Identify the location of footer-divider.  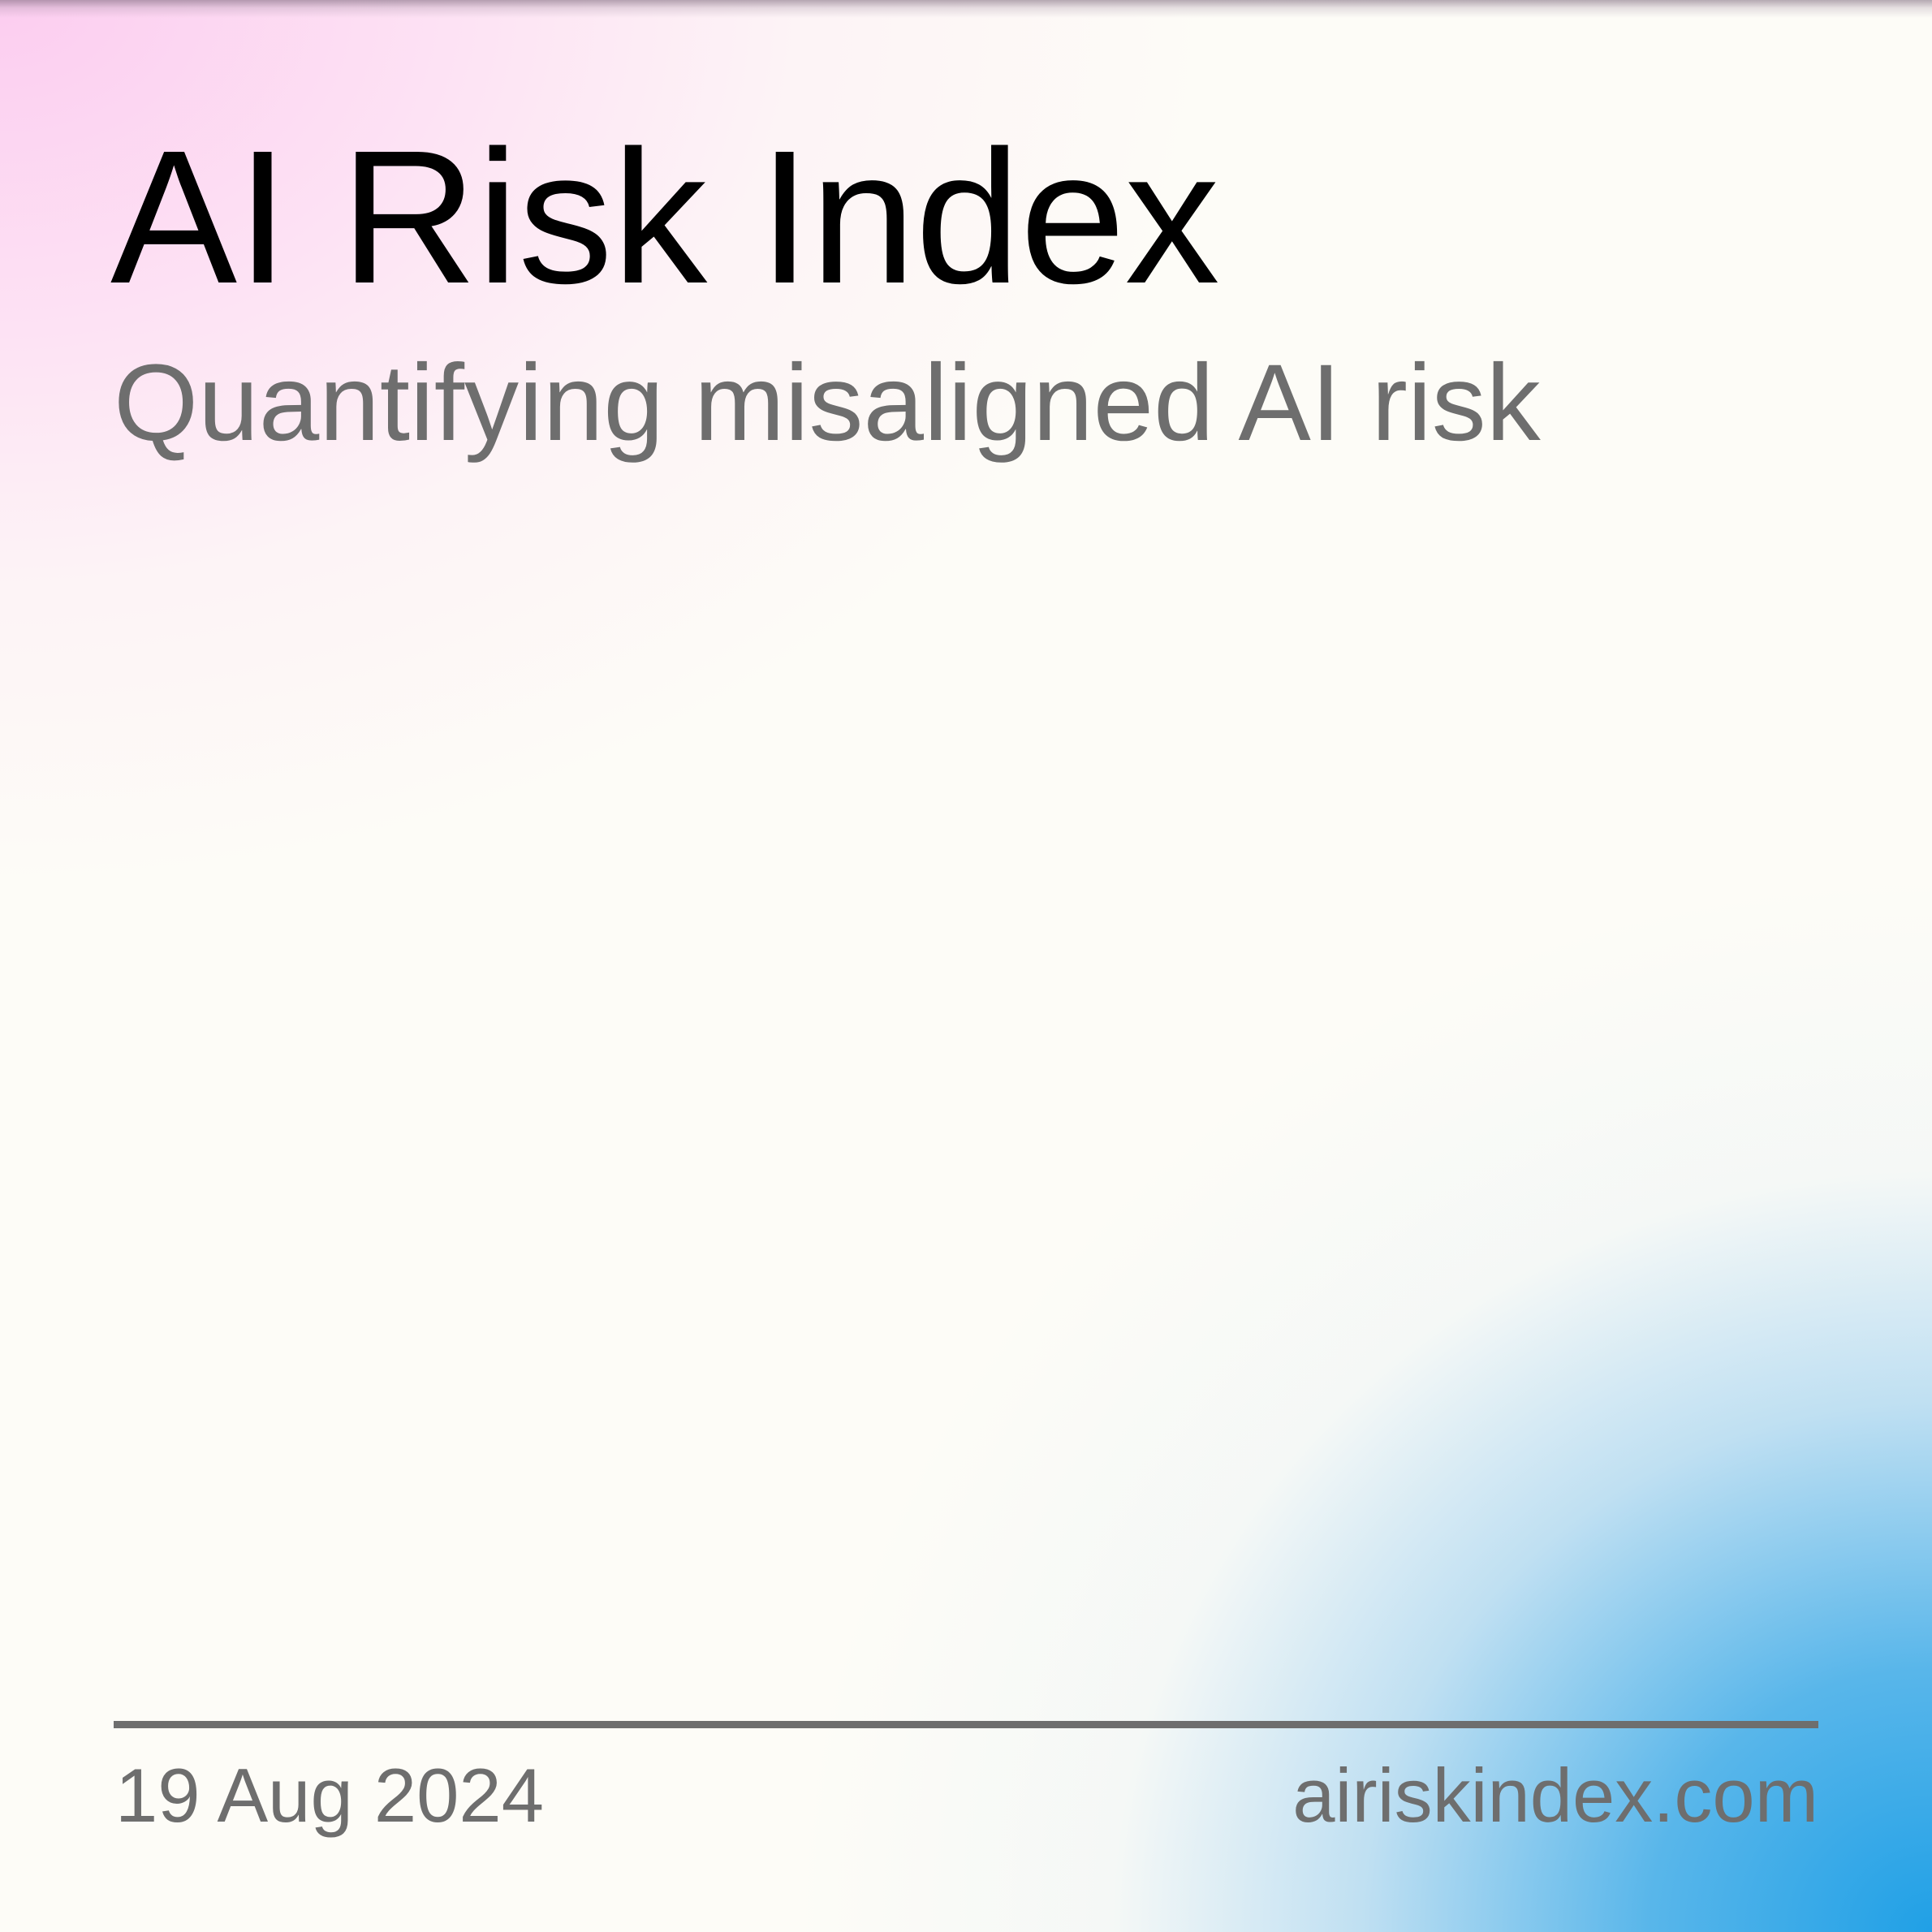
(966, 1724).